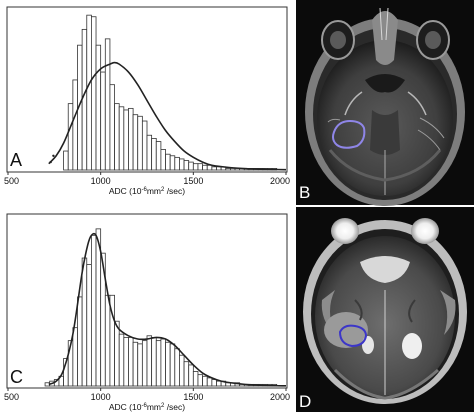 The width and height of the screenshot is (474, 412). Describe the element at coordinates (16, 377) in the screenshot. I see `panel-label: C` at that location.